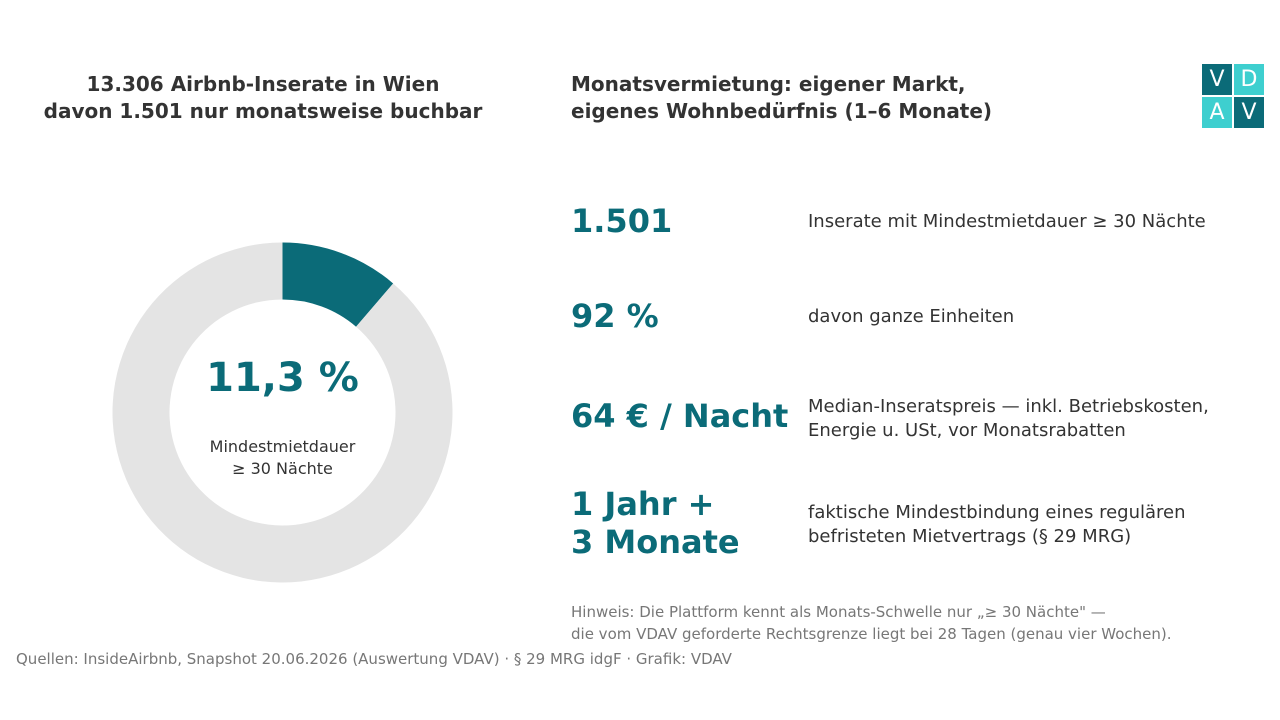 Image resolution: width=1280 pixels, height=720 pixels. What do you see at coordinates (997, 512) in the screenshot?
I see `stat-desc-min-binding-line-1: faktische Mindestbindung eines regulären` at bounding box center [997, 512].